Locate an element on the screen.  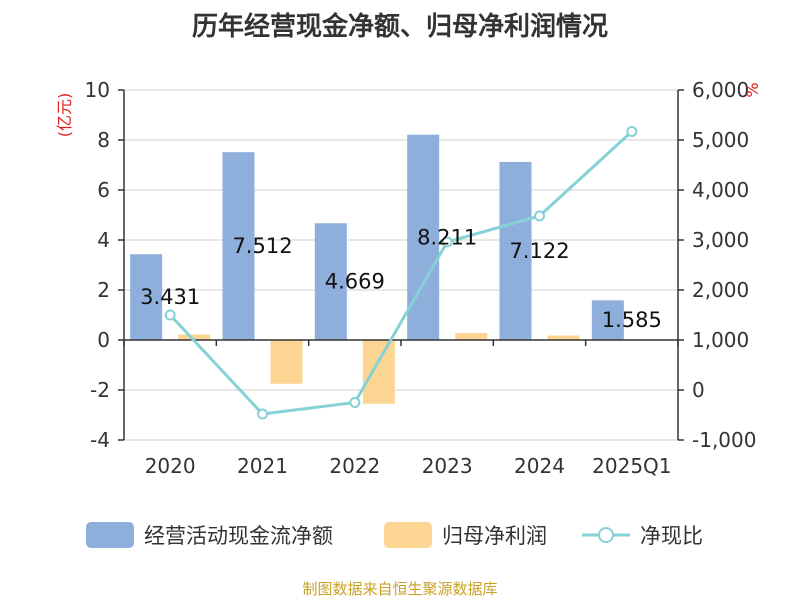
cash-flow-data-label: 8.211 is located at coordinates (447, 237).